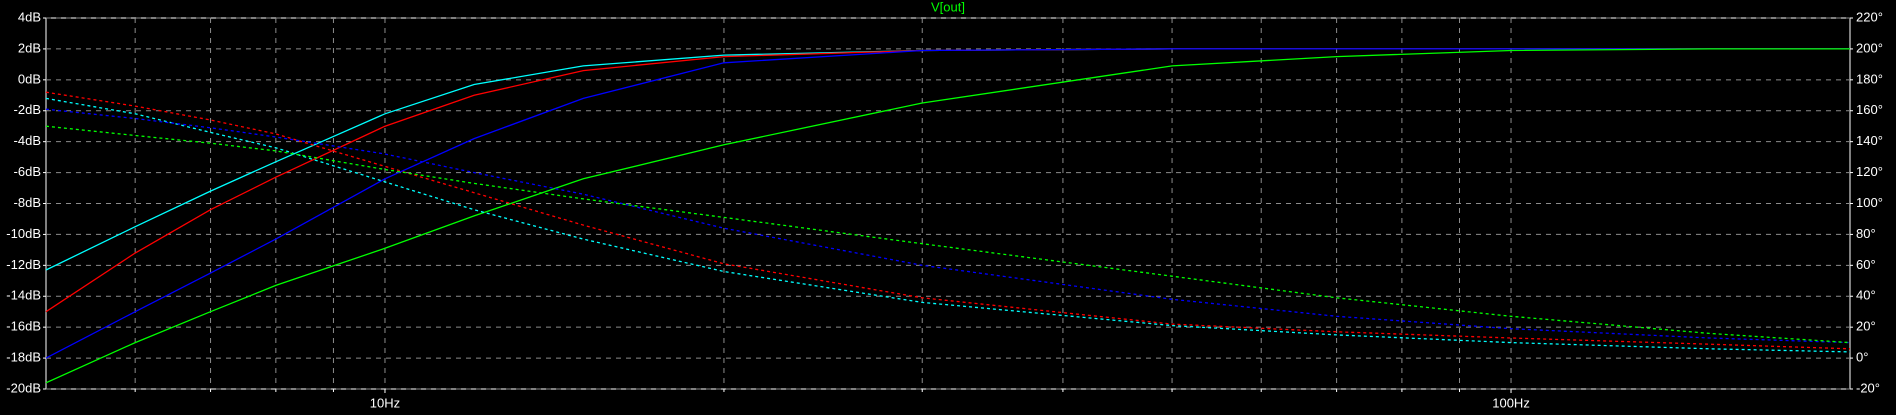 This screenshot has width=1896, height=415. What do you see at coordinates (1866, 295) in the screenshot?
I see `y2-tick-label: 40°` at bounding box center [1866, 295].